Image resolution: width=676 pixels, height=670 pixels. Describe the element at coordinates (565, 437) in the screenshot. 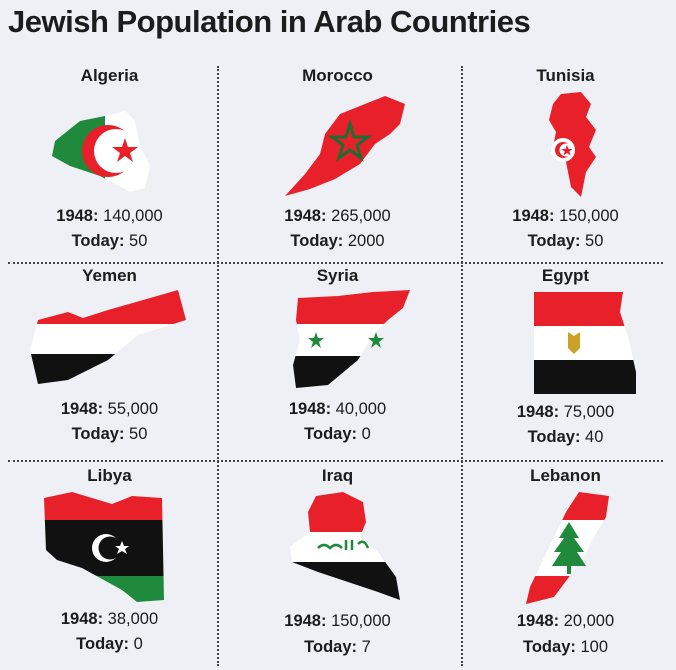

I see `stat-today: Today: 40` at that location.